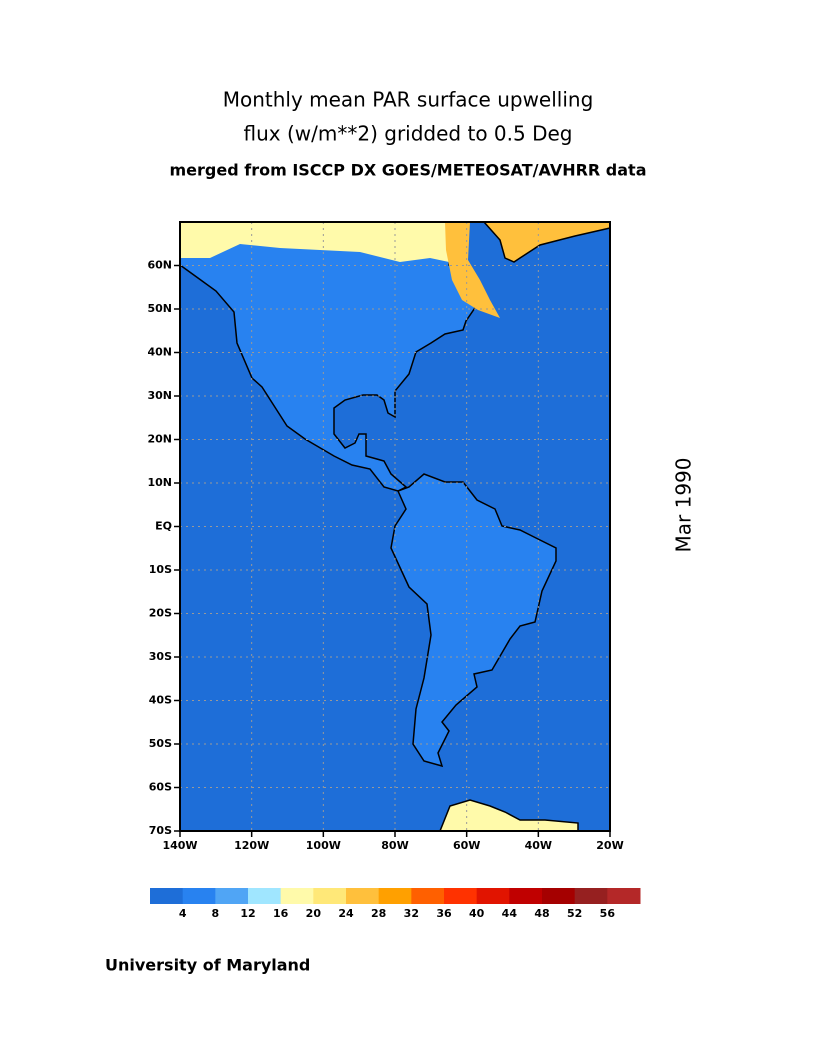  Describe the element at coordinates (160, 700) in the screenshot. I see `y-tick-label: 40S` at that location.